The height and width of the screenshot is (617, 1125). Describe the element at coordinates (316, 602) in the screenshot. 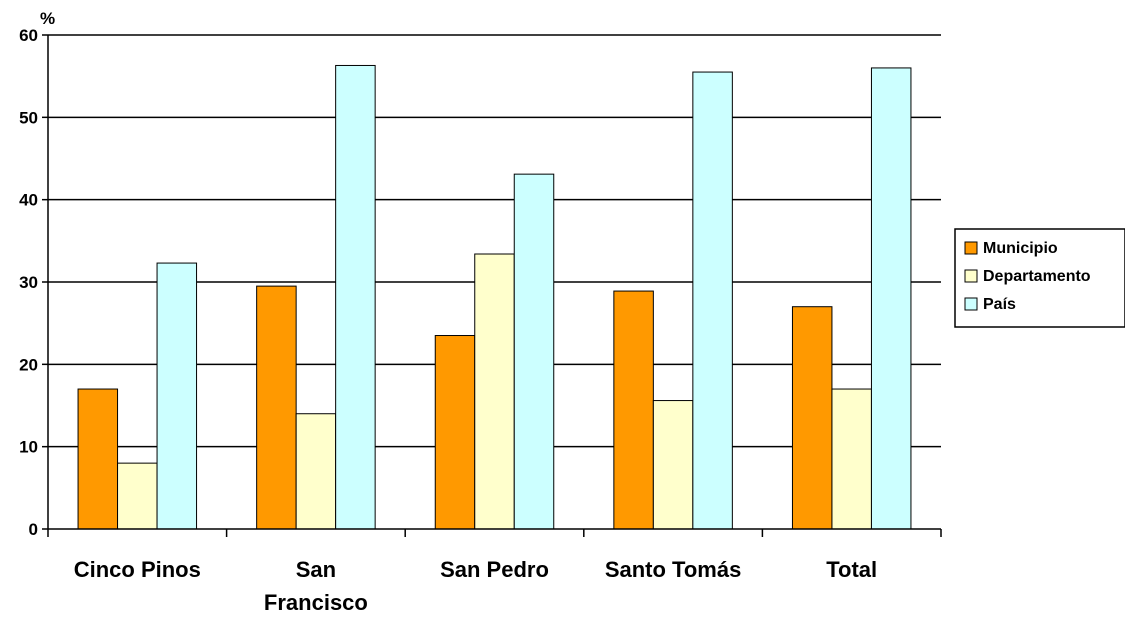

I see `category-label: Francisco` at that location.